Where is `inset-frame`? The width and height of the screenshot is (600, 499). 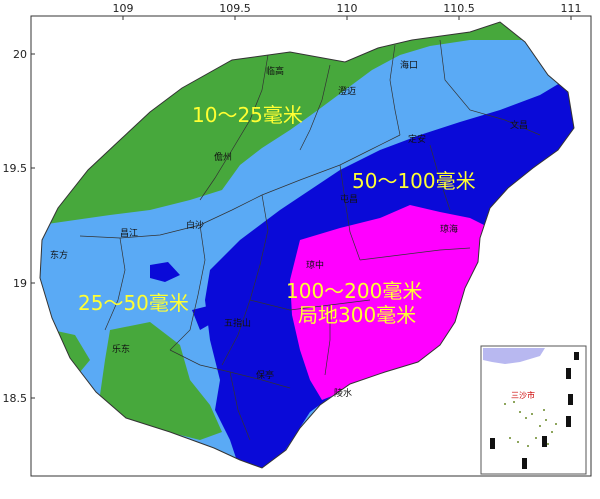 inset-frame is located at coordinates (533, 410).